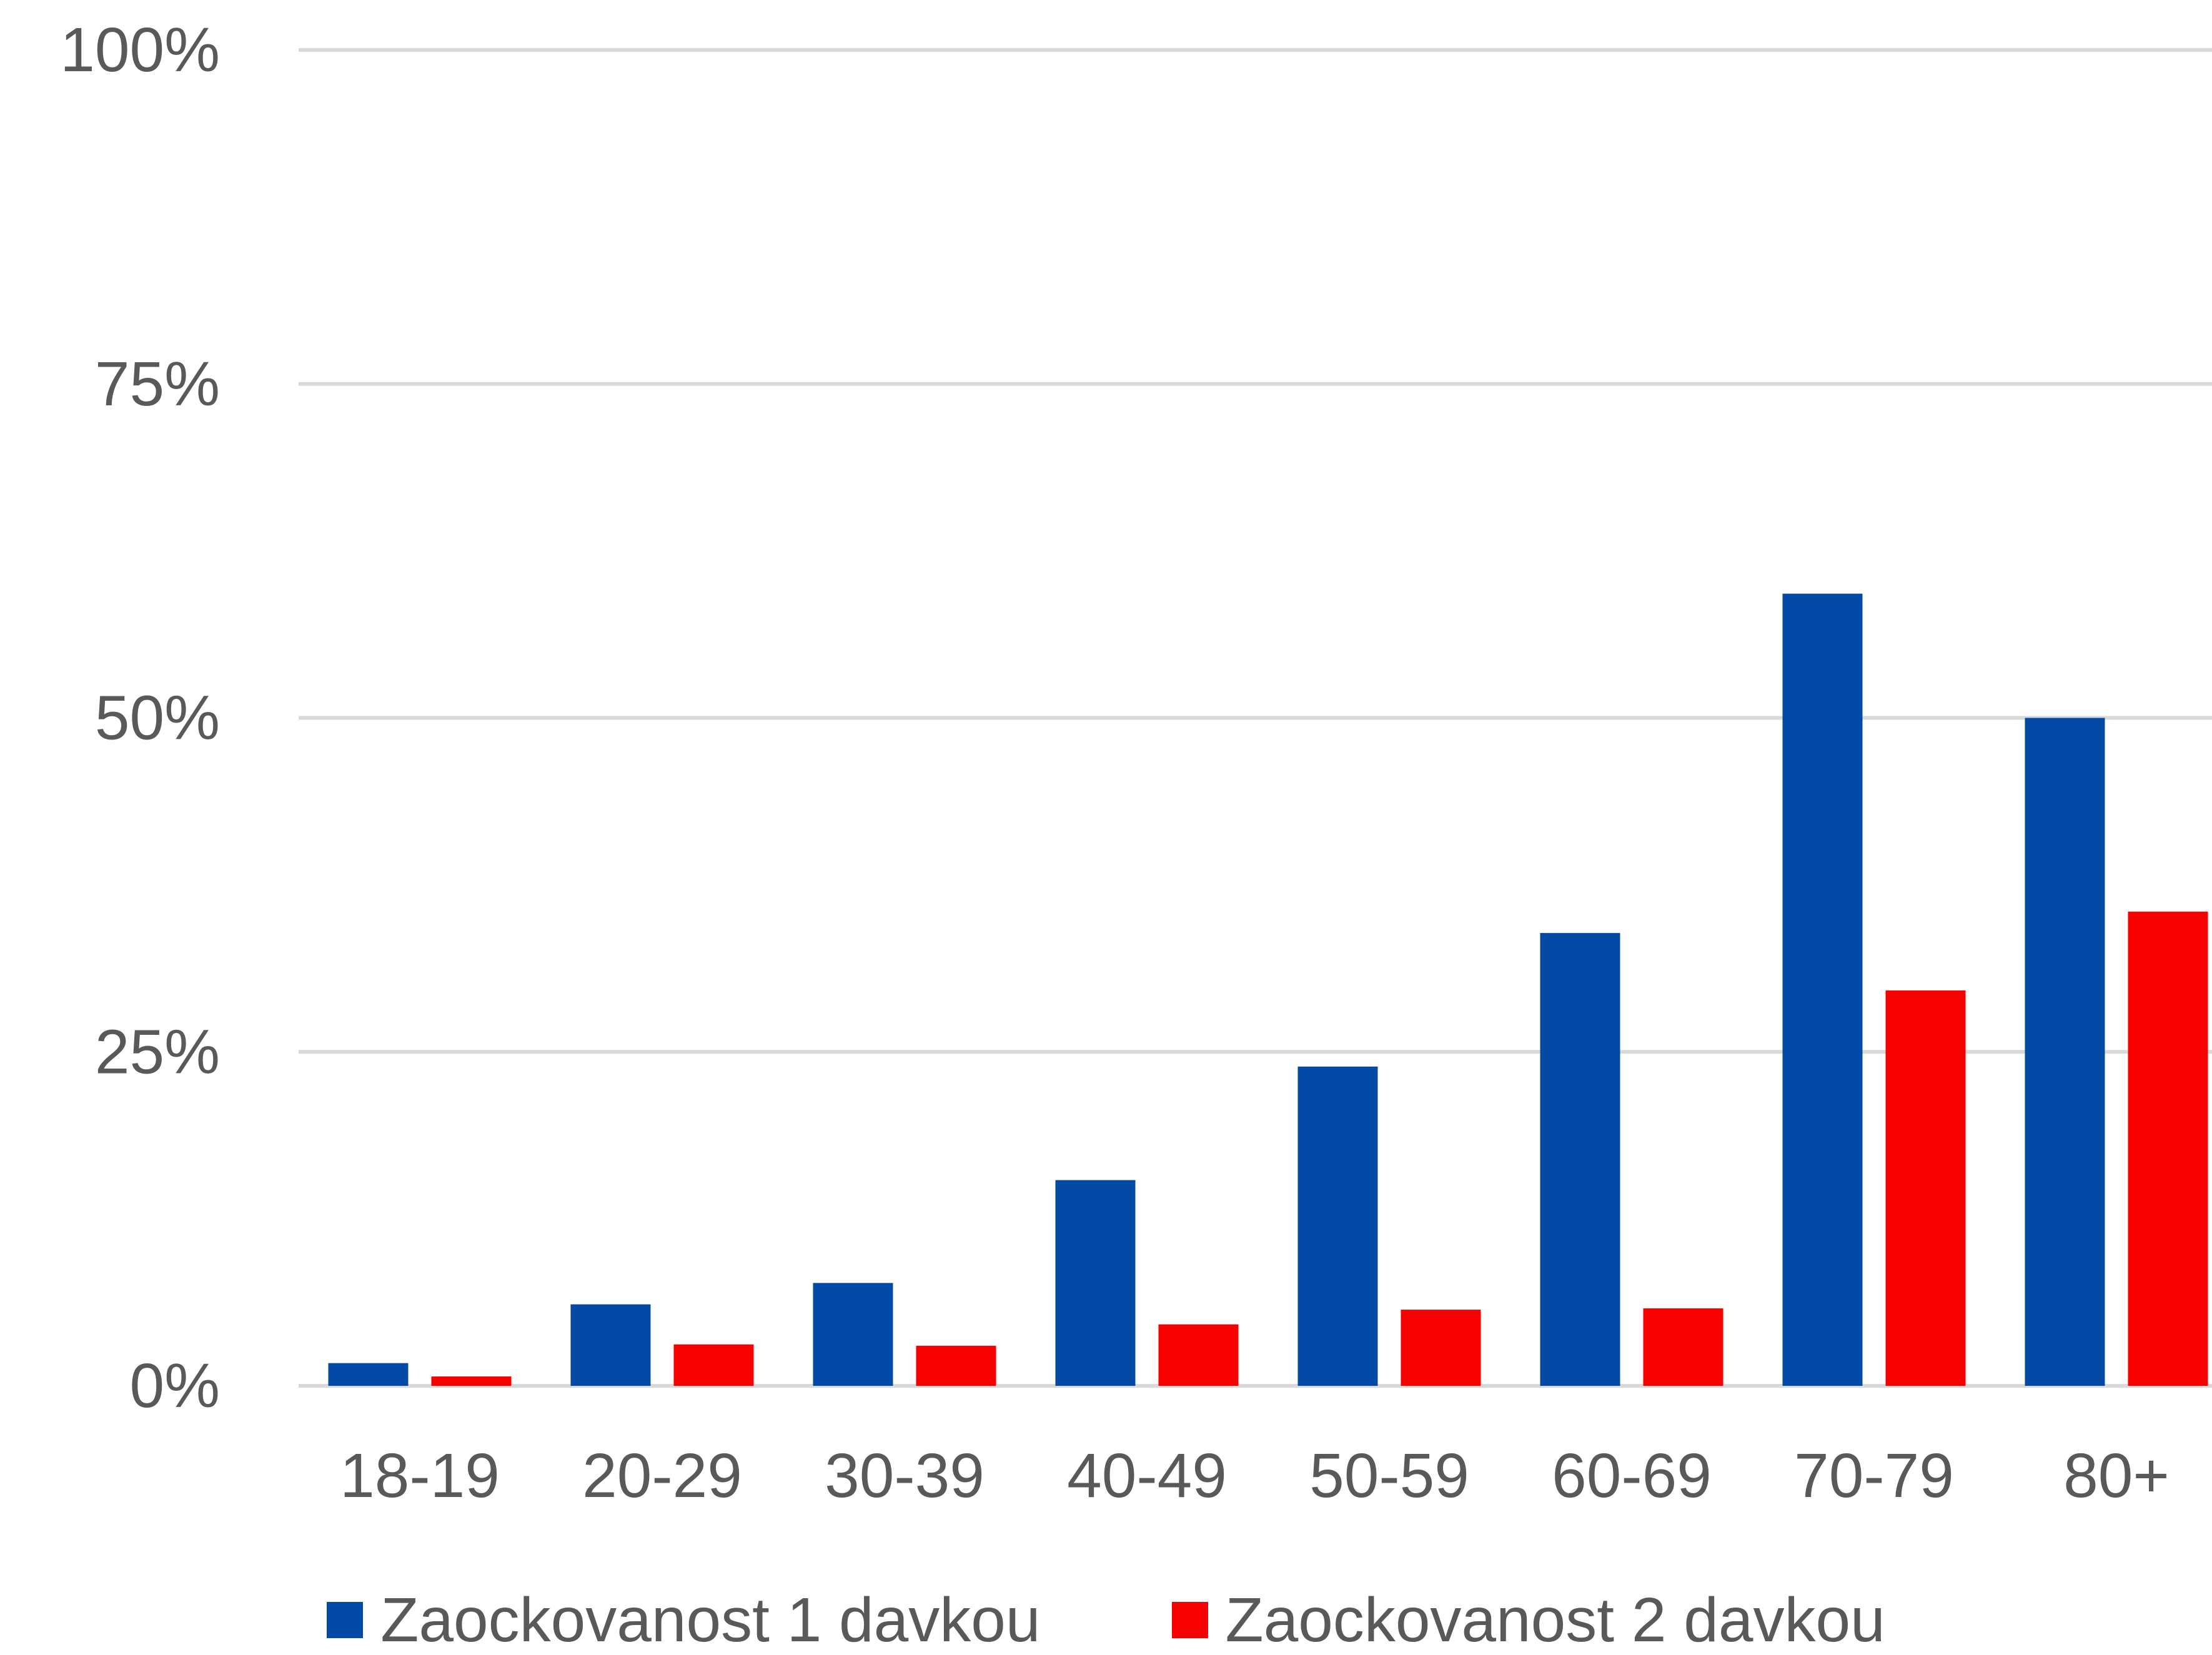  What do you see at coordinates (1255, 1476) in the screenshot?
I see `x-axis-ticks: 18-19 20-29 30-39 40-49 50-59 60-69 70-79 80+` at bounding box center [1255, 1476].